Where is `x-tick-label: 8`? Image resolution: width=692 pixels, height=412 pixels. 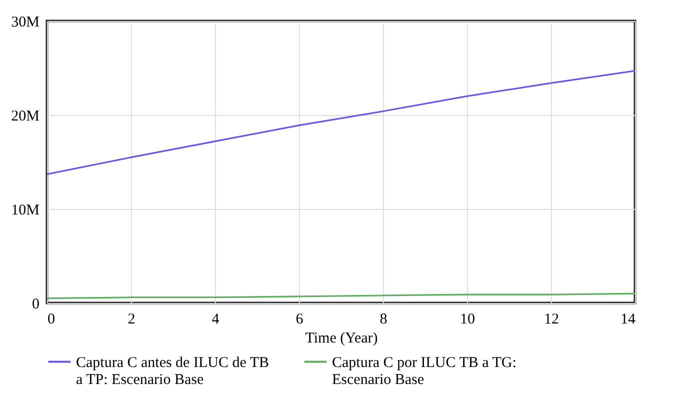 x-tick-label: 8 is located at coordinates (384, 320).